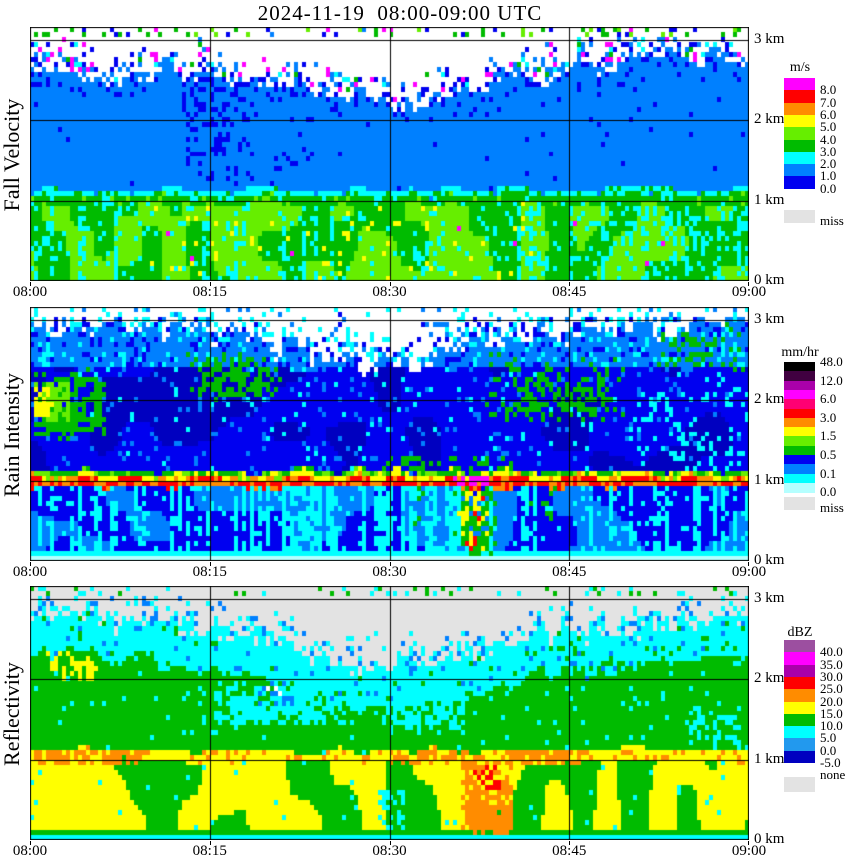 The height and width of the screenshot is (868, 850). I want to click on ylabel-rain-intensity: Rain Intensity, so click(12, 435).